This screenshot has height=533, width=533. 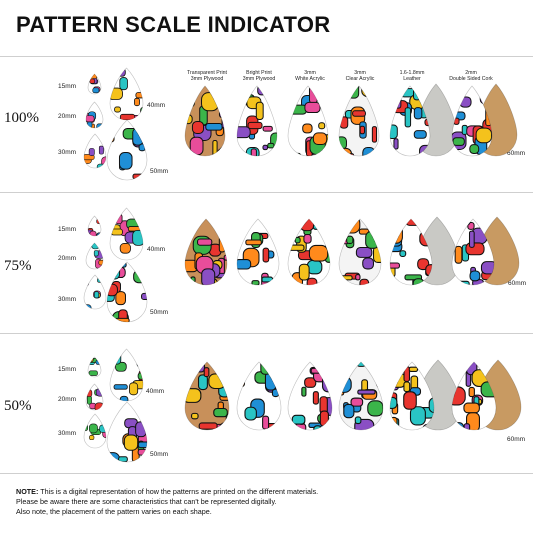 What do you see at coordinates (412, 76) in the screenshot?
I see `material-header: 1.6-1.8mm Leather` at bounding box center [412, 76].